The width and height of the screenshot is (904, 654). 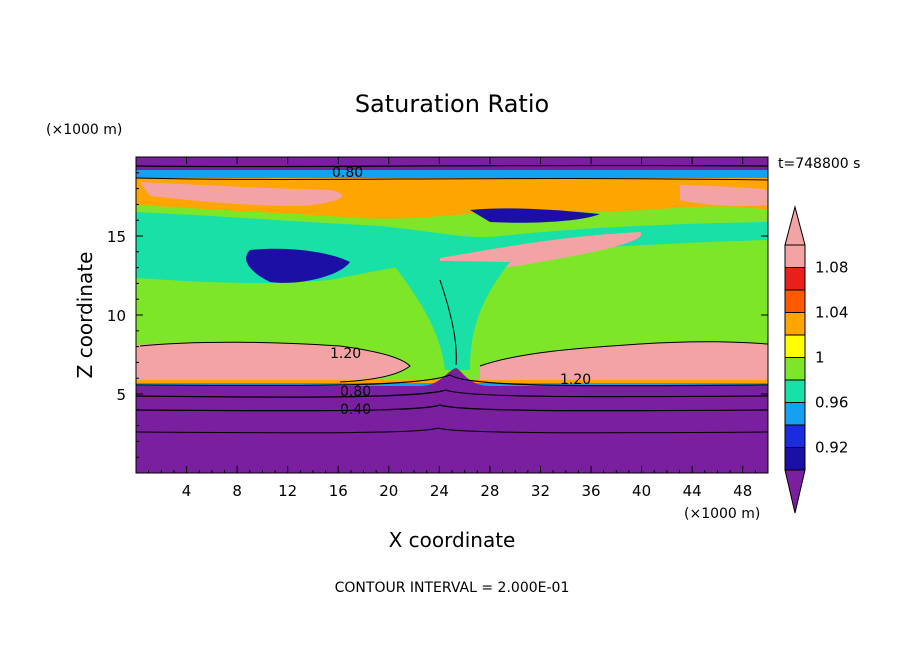 What do you see at coordinates (298, 265) in the screenshot?
I see `region-dry-pocket` at bounding box center [298, 265].